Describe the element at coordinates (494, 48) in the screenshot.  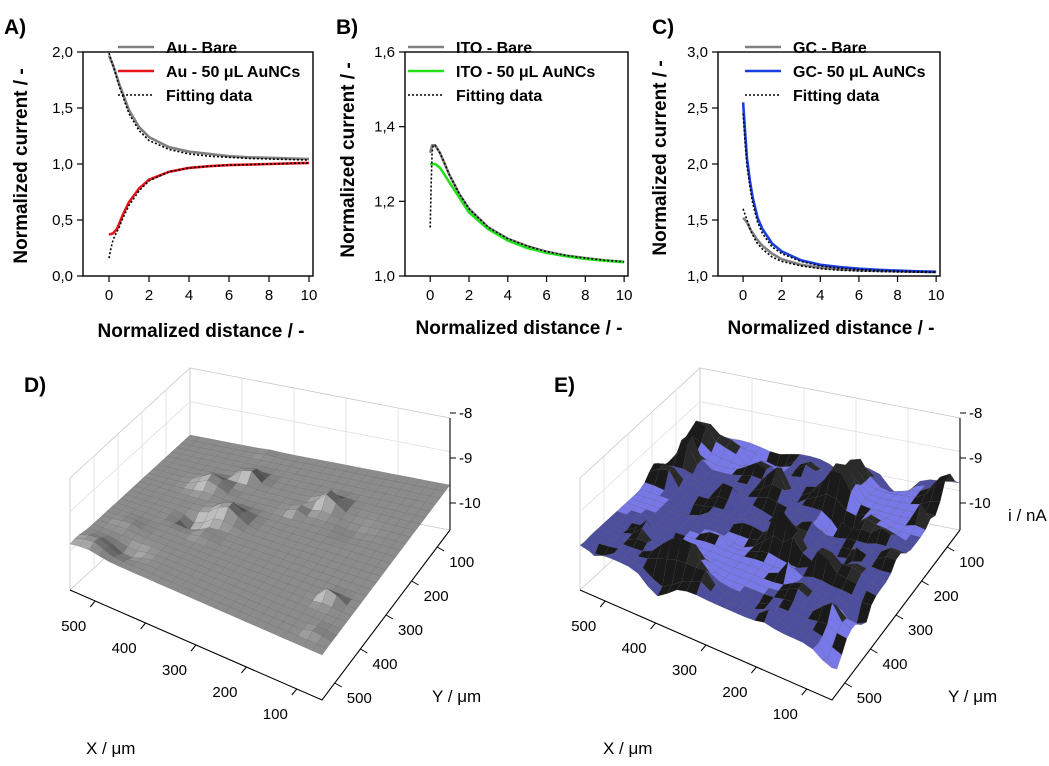
I see `legend-label: ITO - Bare` at that location.